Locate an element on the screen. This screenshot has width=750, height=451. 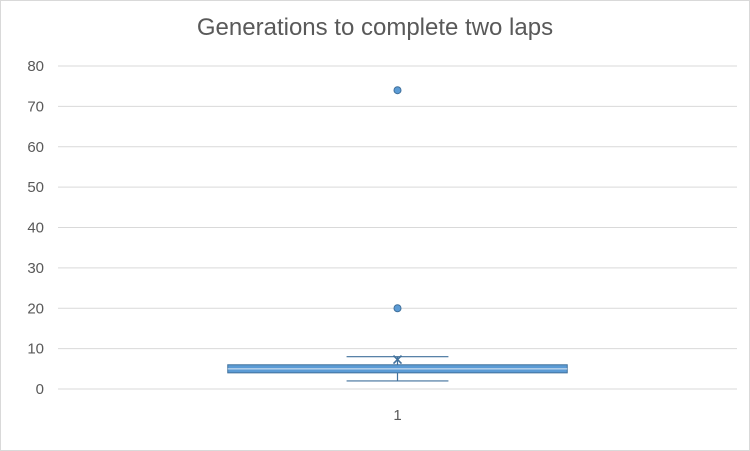
y-tick-label-40: 40 is located at coordinates (35, 228).